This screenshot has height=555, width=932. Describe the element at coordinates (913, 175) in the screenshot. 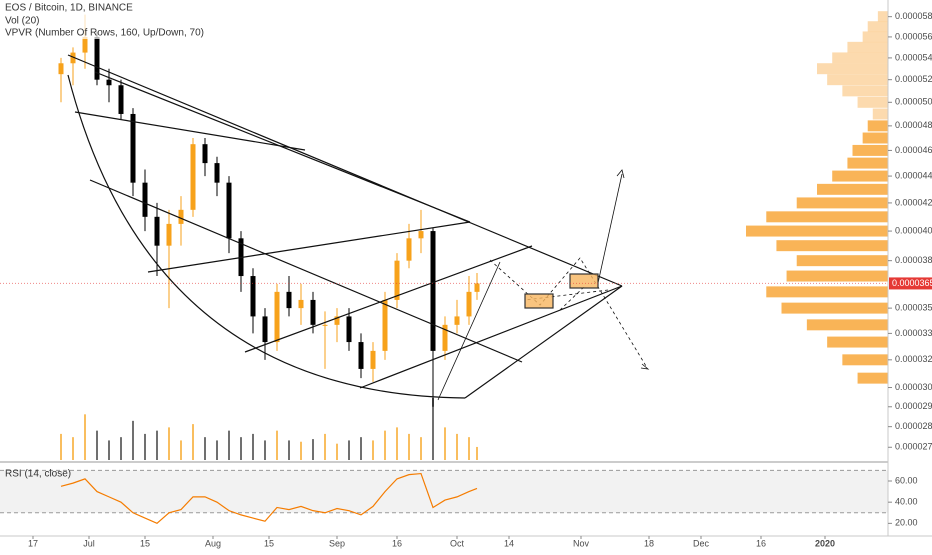

I see `y-tick-label: 0.00004400` at that location.